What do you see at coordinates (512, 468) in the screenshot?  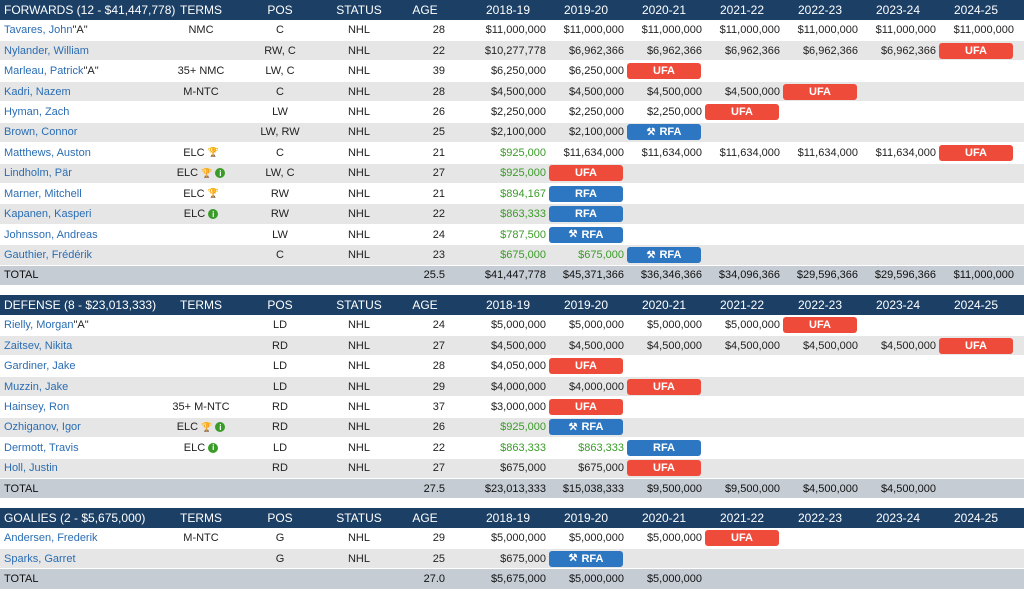 I see `table-row: Holl, Justin RD NHL 27 $675,000 $675,000 UFA` at bounding box center [512, 468].